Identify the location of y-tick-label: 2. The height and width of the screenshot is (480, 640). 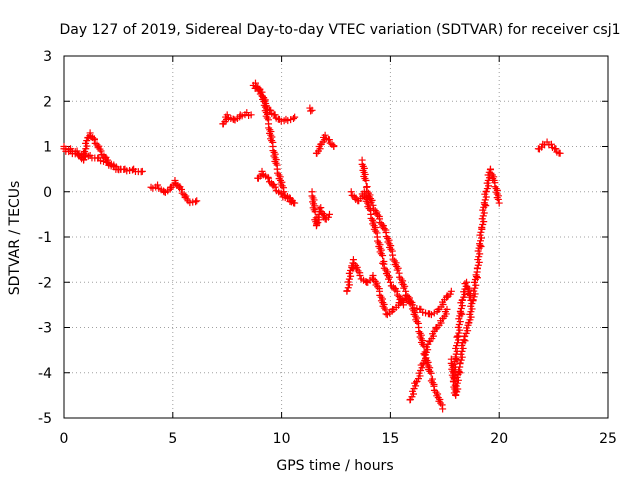
(47, 102).